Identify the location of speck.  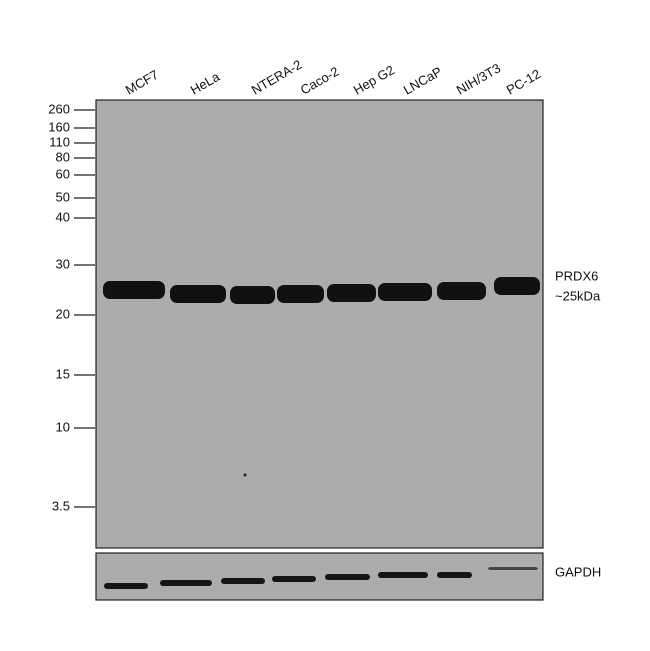
(245, 475).